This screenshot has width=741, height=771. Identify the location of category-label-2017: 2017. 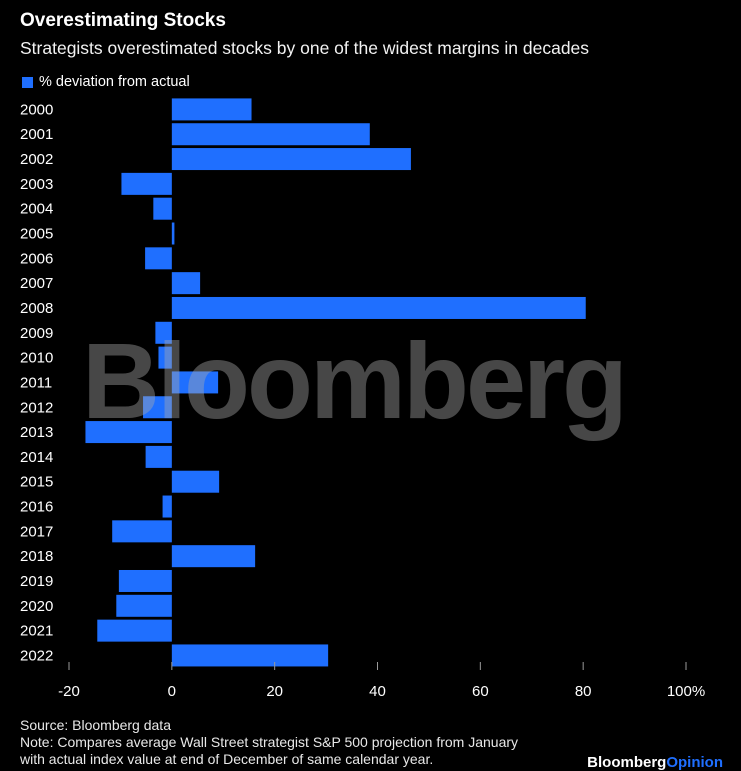
(36, 531).